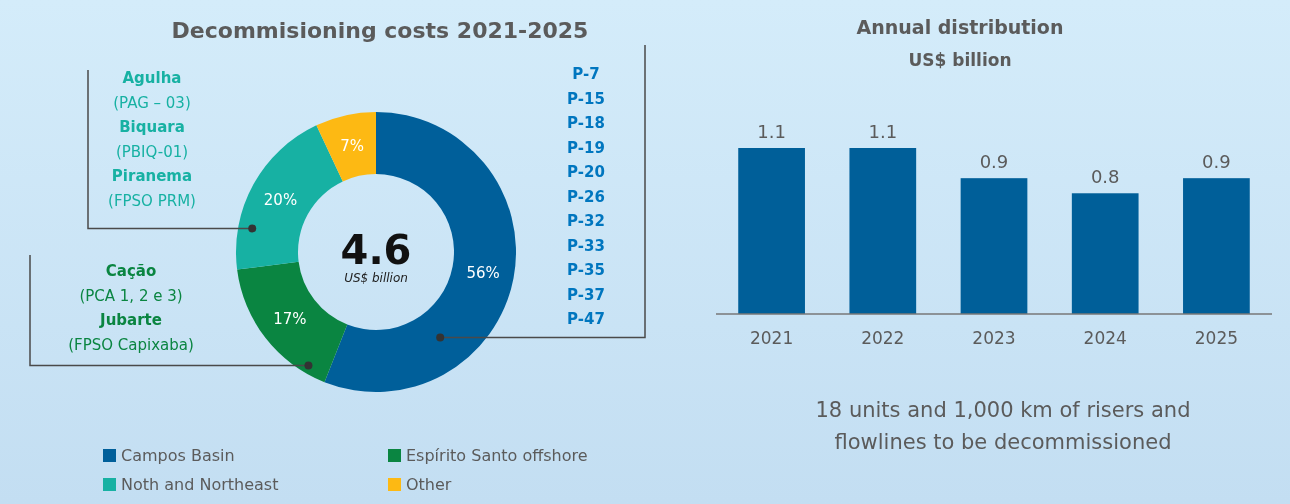  Describe the element at coordinates (1105, 338) in the screenshot. I see `x-tick-label: 2024` at that location.